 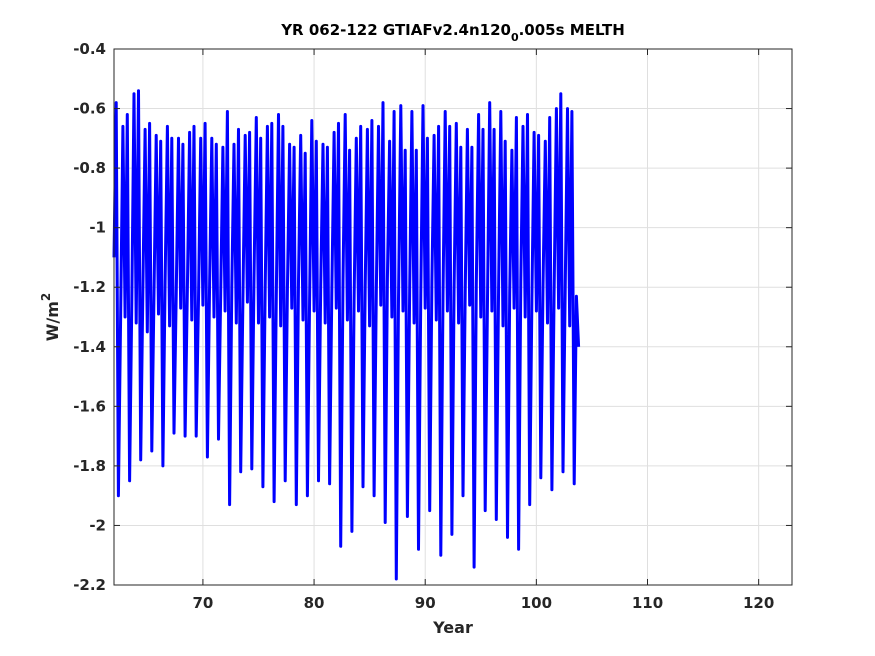 What do you see at coordinates (52, 321) in the screenshot?
I see `y-axis-title-main: W/m` at bounding box center [52, 321].